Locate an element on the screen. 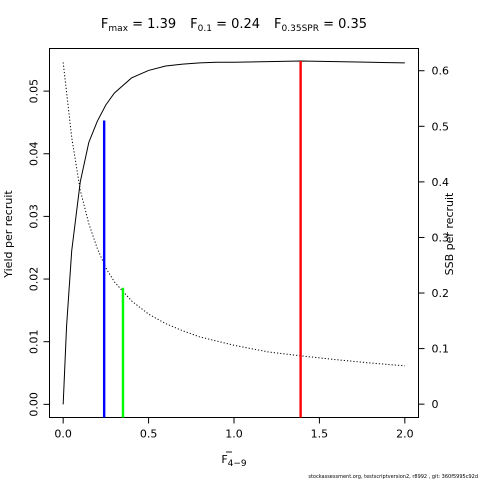 The image size is (480, 480). y-left-tick-label: 0.02 is located at coordinates (34, 279).